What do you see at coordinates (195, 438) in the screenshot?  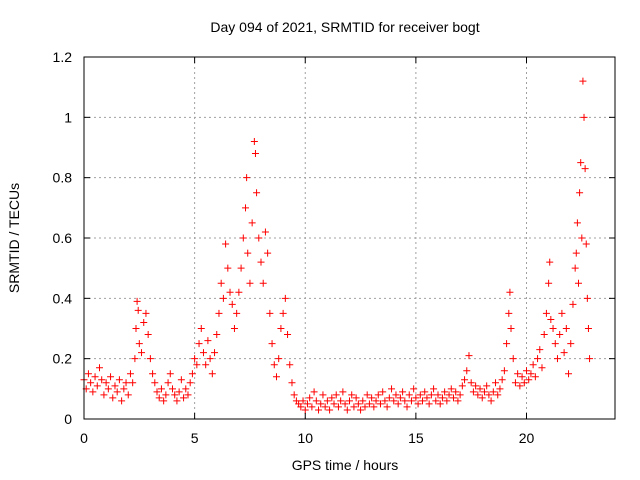 I see `x-tick-label: 5` at bounding box center [195, 438].